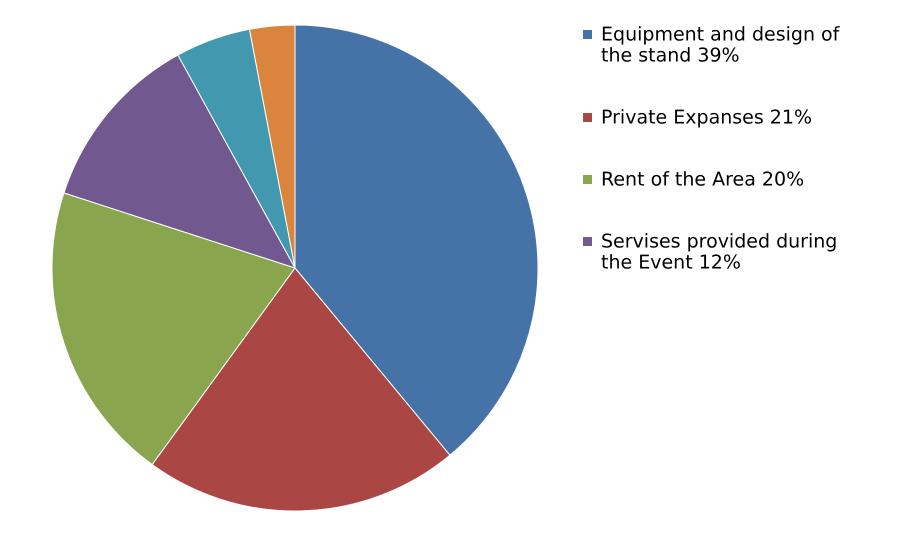 The width and height of the screenshot is (913, 540). What do you see at coordinates (721, 45) in the screenshot?
I see `legend-label: Equipment and design of the stand 39%` at bounding box center [721, 45].